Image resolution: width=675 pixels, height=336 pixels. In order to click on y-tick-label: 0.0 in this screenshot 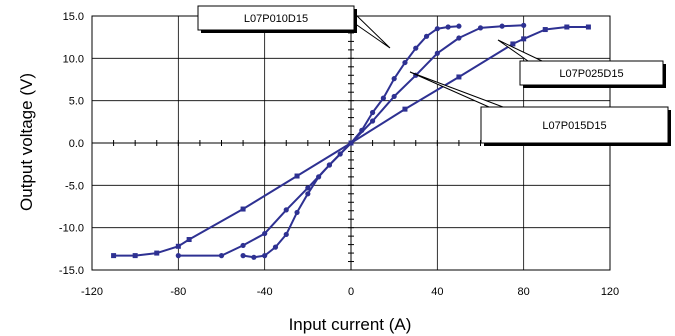, I will do `click(76, 144)`.